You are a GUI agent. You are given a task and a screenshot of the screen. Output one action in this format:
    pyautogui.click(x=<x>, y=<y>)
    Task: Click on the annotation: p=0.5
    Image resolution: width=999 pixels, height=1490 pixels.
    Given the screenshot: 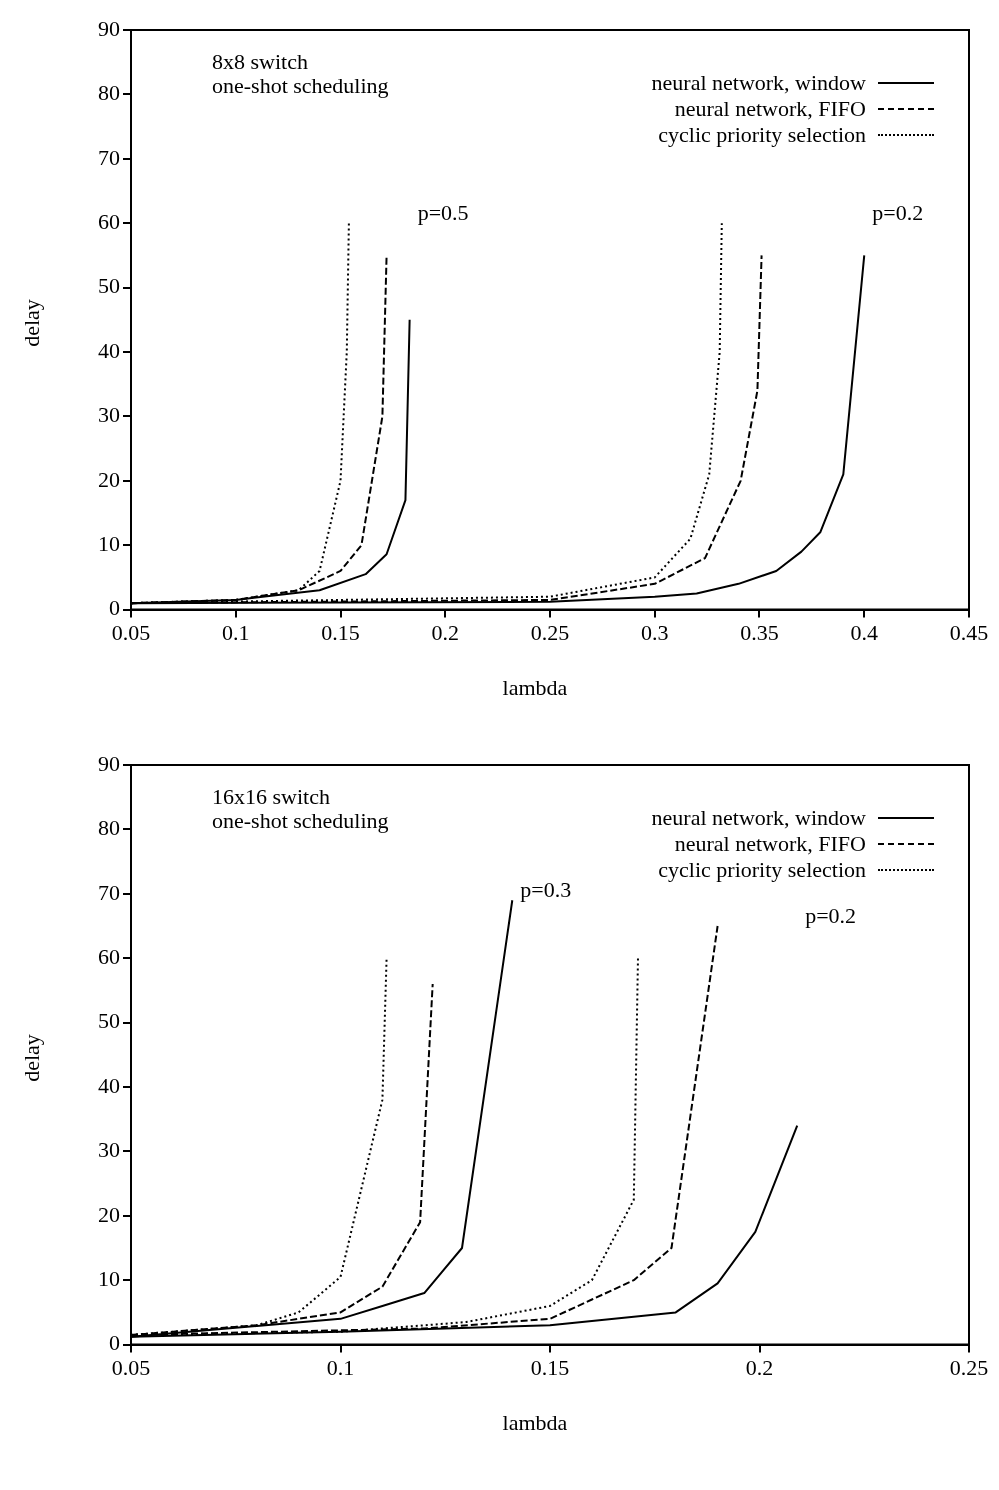 What is the action you would take?
    pyautogui.click(x=443, y=212)
    